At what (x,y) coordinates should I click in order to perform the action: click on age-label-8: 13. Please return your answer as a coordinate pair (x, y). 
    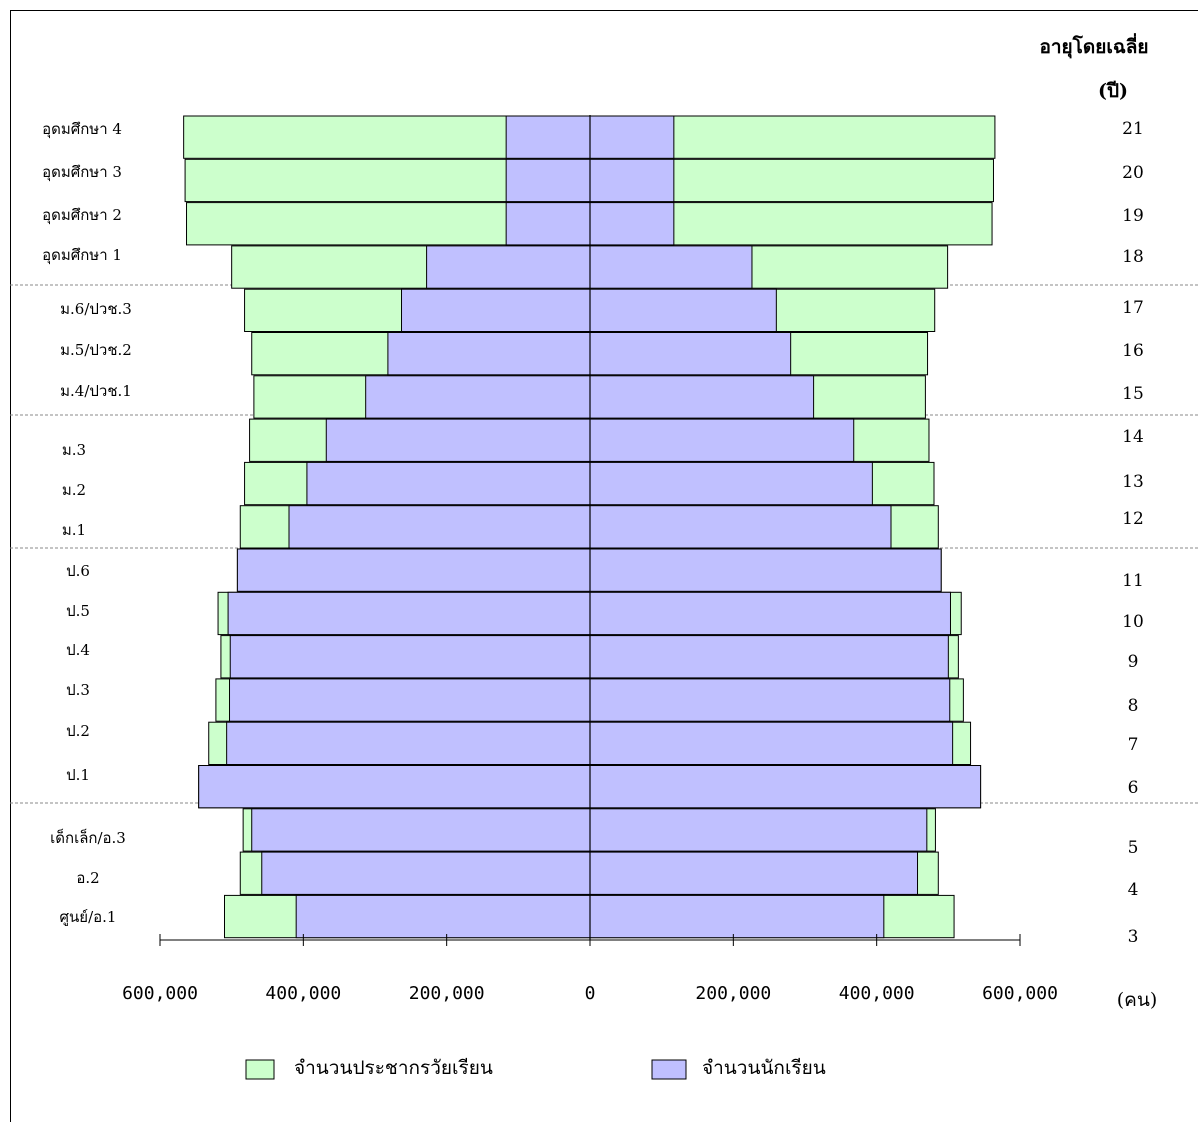
    Looking at the image, I should click on (1133, 482).